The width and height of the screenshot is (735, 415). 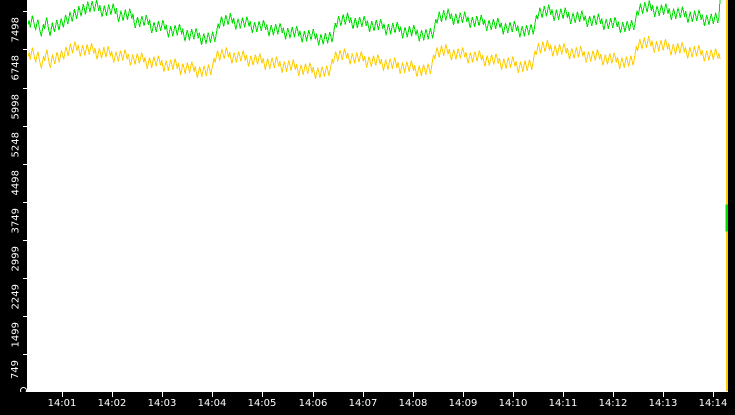 What do you see at coordinates (663, 403) in the screenshot?
I see `x-tick-label: 14:13` at bounding box center [663, 403].